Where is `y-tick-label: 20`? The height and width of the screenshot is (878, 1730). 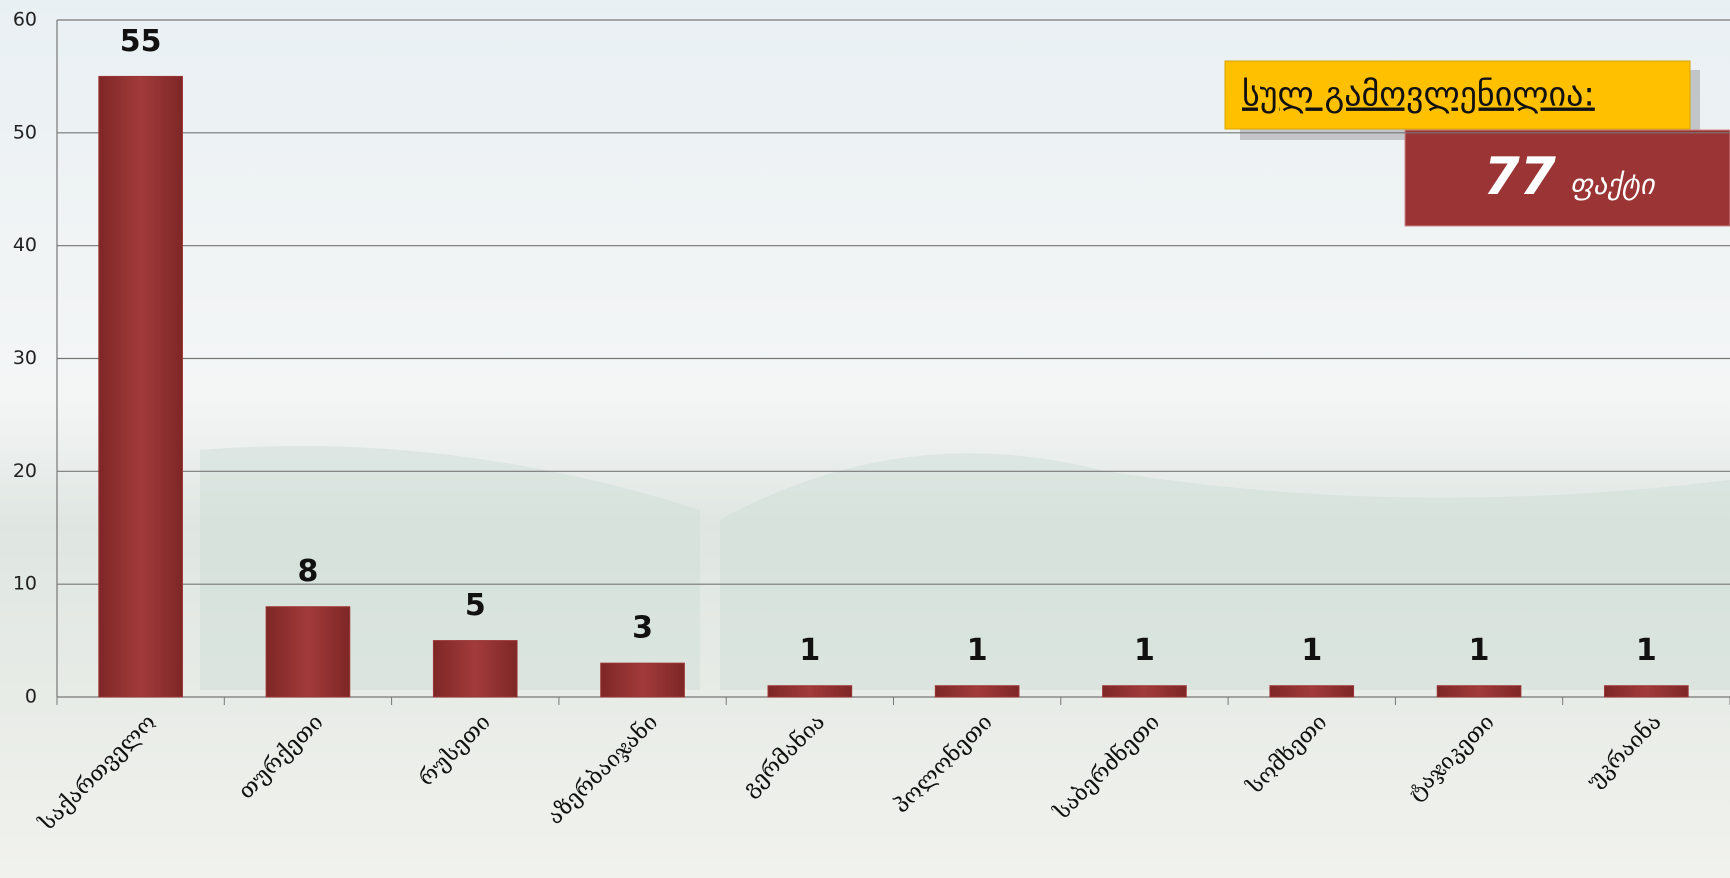 y-tick-label: 20 is located at coordinates (25, 471).